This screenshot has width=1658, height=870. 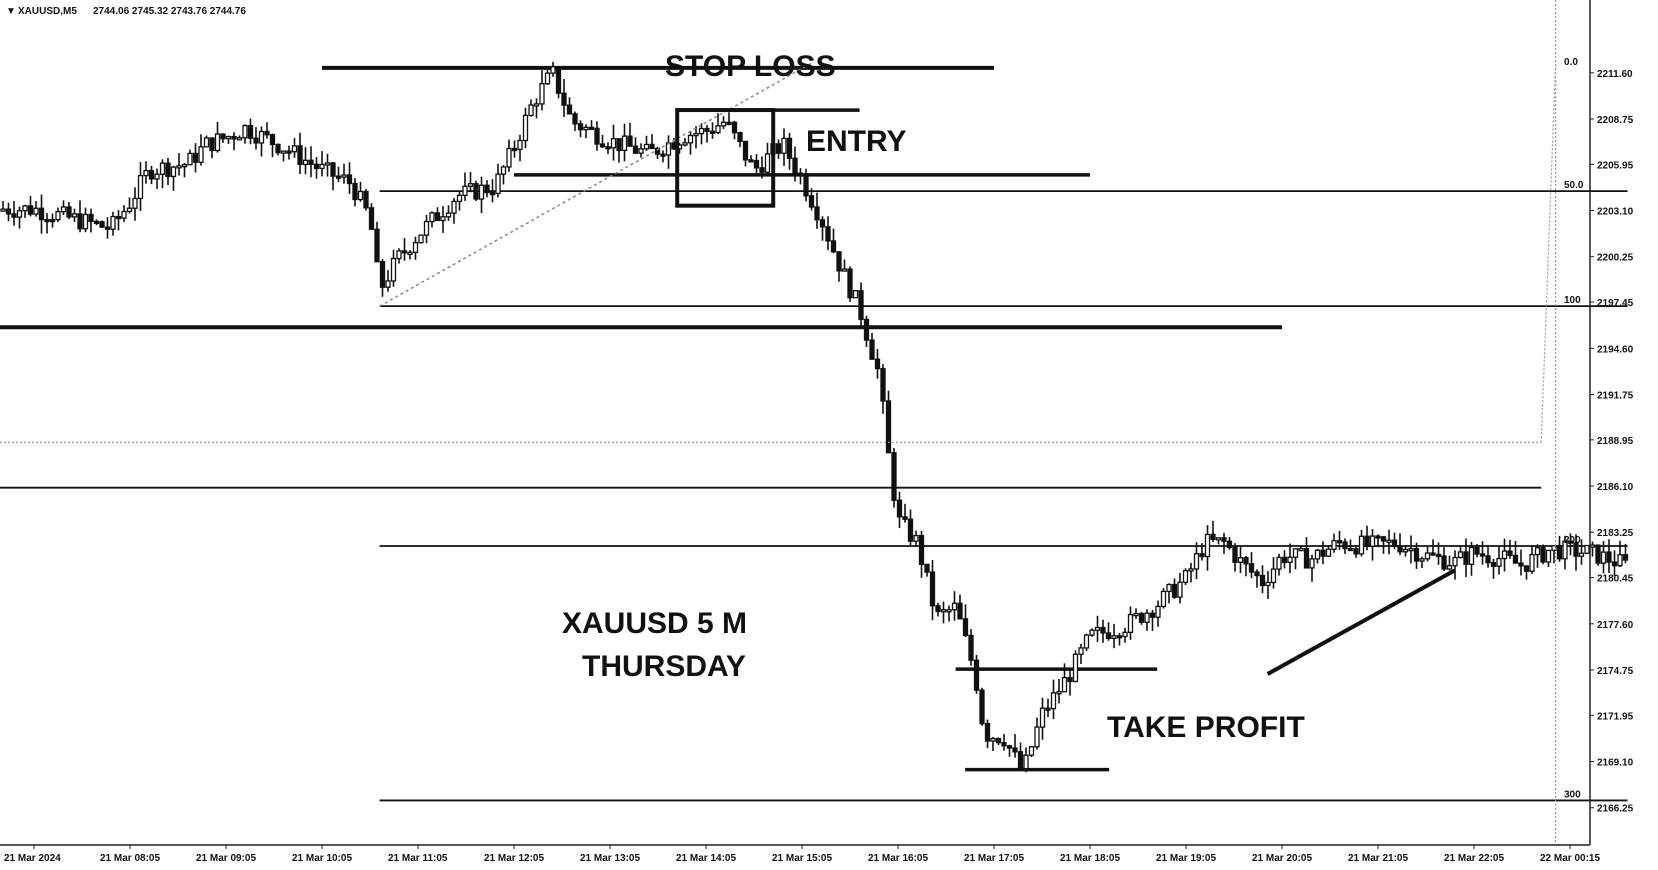 What do you see at coordinates (169, 11) in the screenshot?
I see `header-ohlc: 2744.06 2745.32 2743.76 2744.76` at bounding box center [169, 11].